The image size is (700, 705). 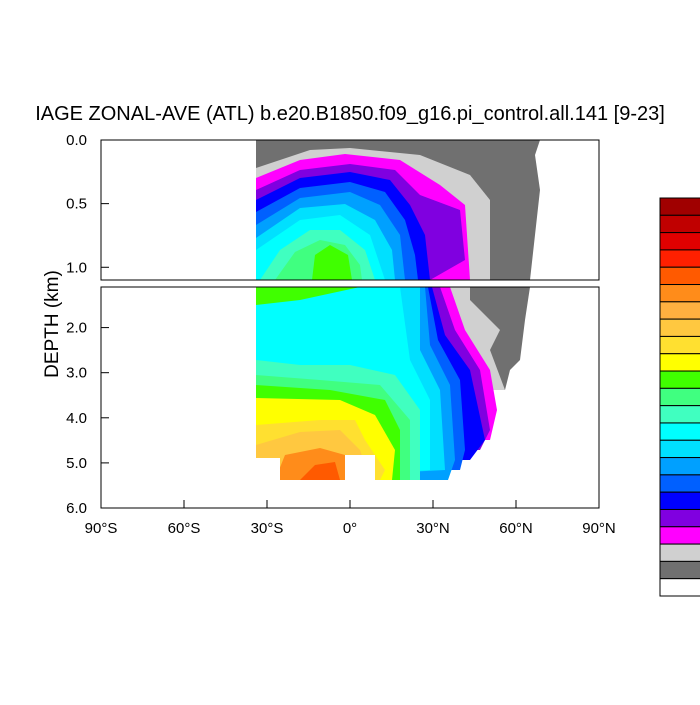 I want to click on y-tick-label: 0.5, so click(x=76, y=204).